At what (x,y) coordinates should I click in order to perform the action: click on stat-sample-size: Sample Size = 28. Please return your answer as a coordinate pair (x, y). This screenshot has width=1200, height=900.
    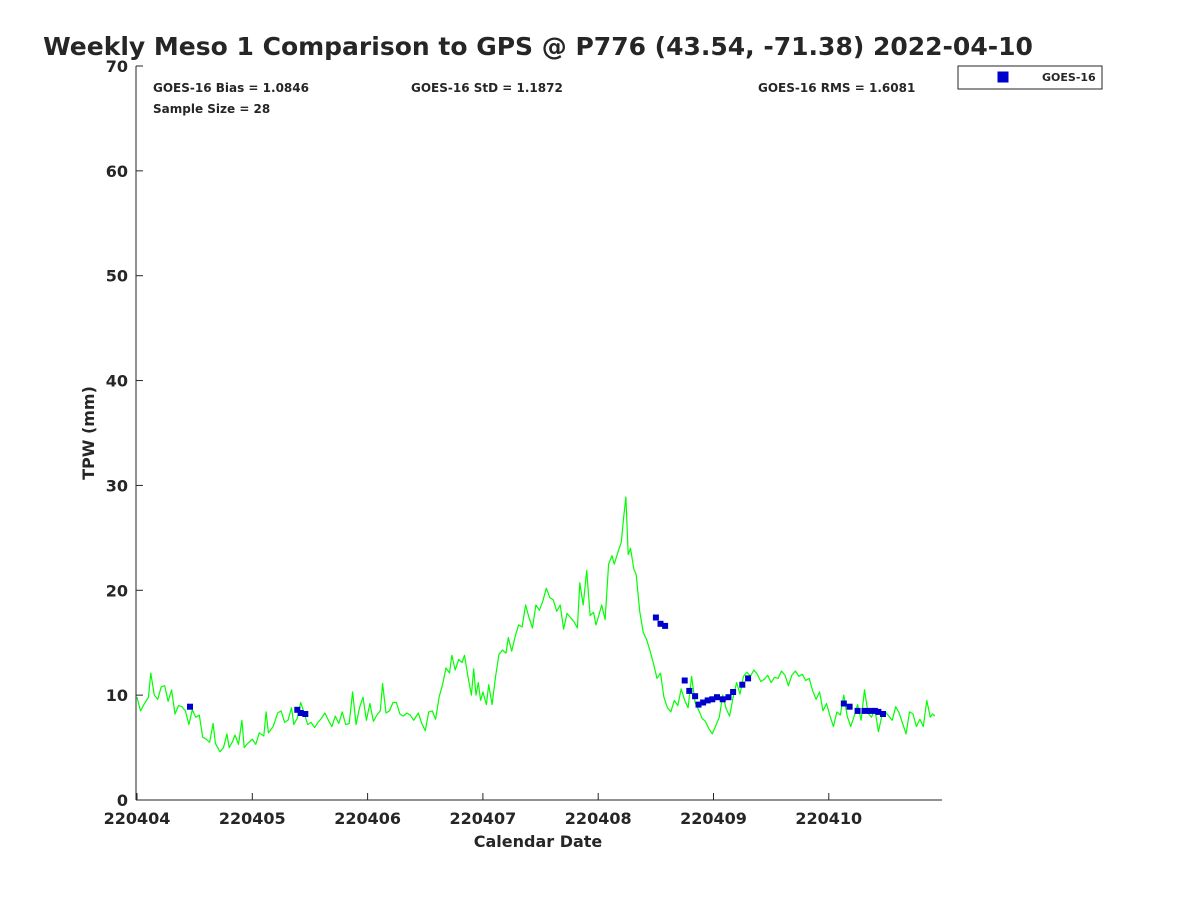
    Looking at the image, I should click on (211, 109).